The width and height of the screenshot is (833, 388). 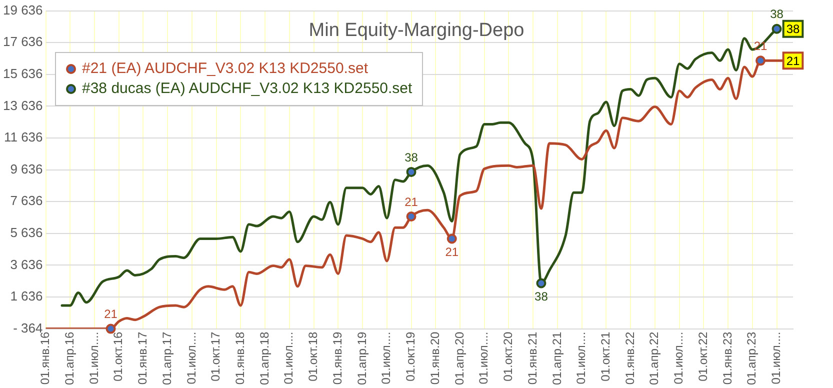 I want to click on x-tick-label: 01.окт.20, so click(x=508, y=356).